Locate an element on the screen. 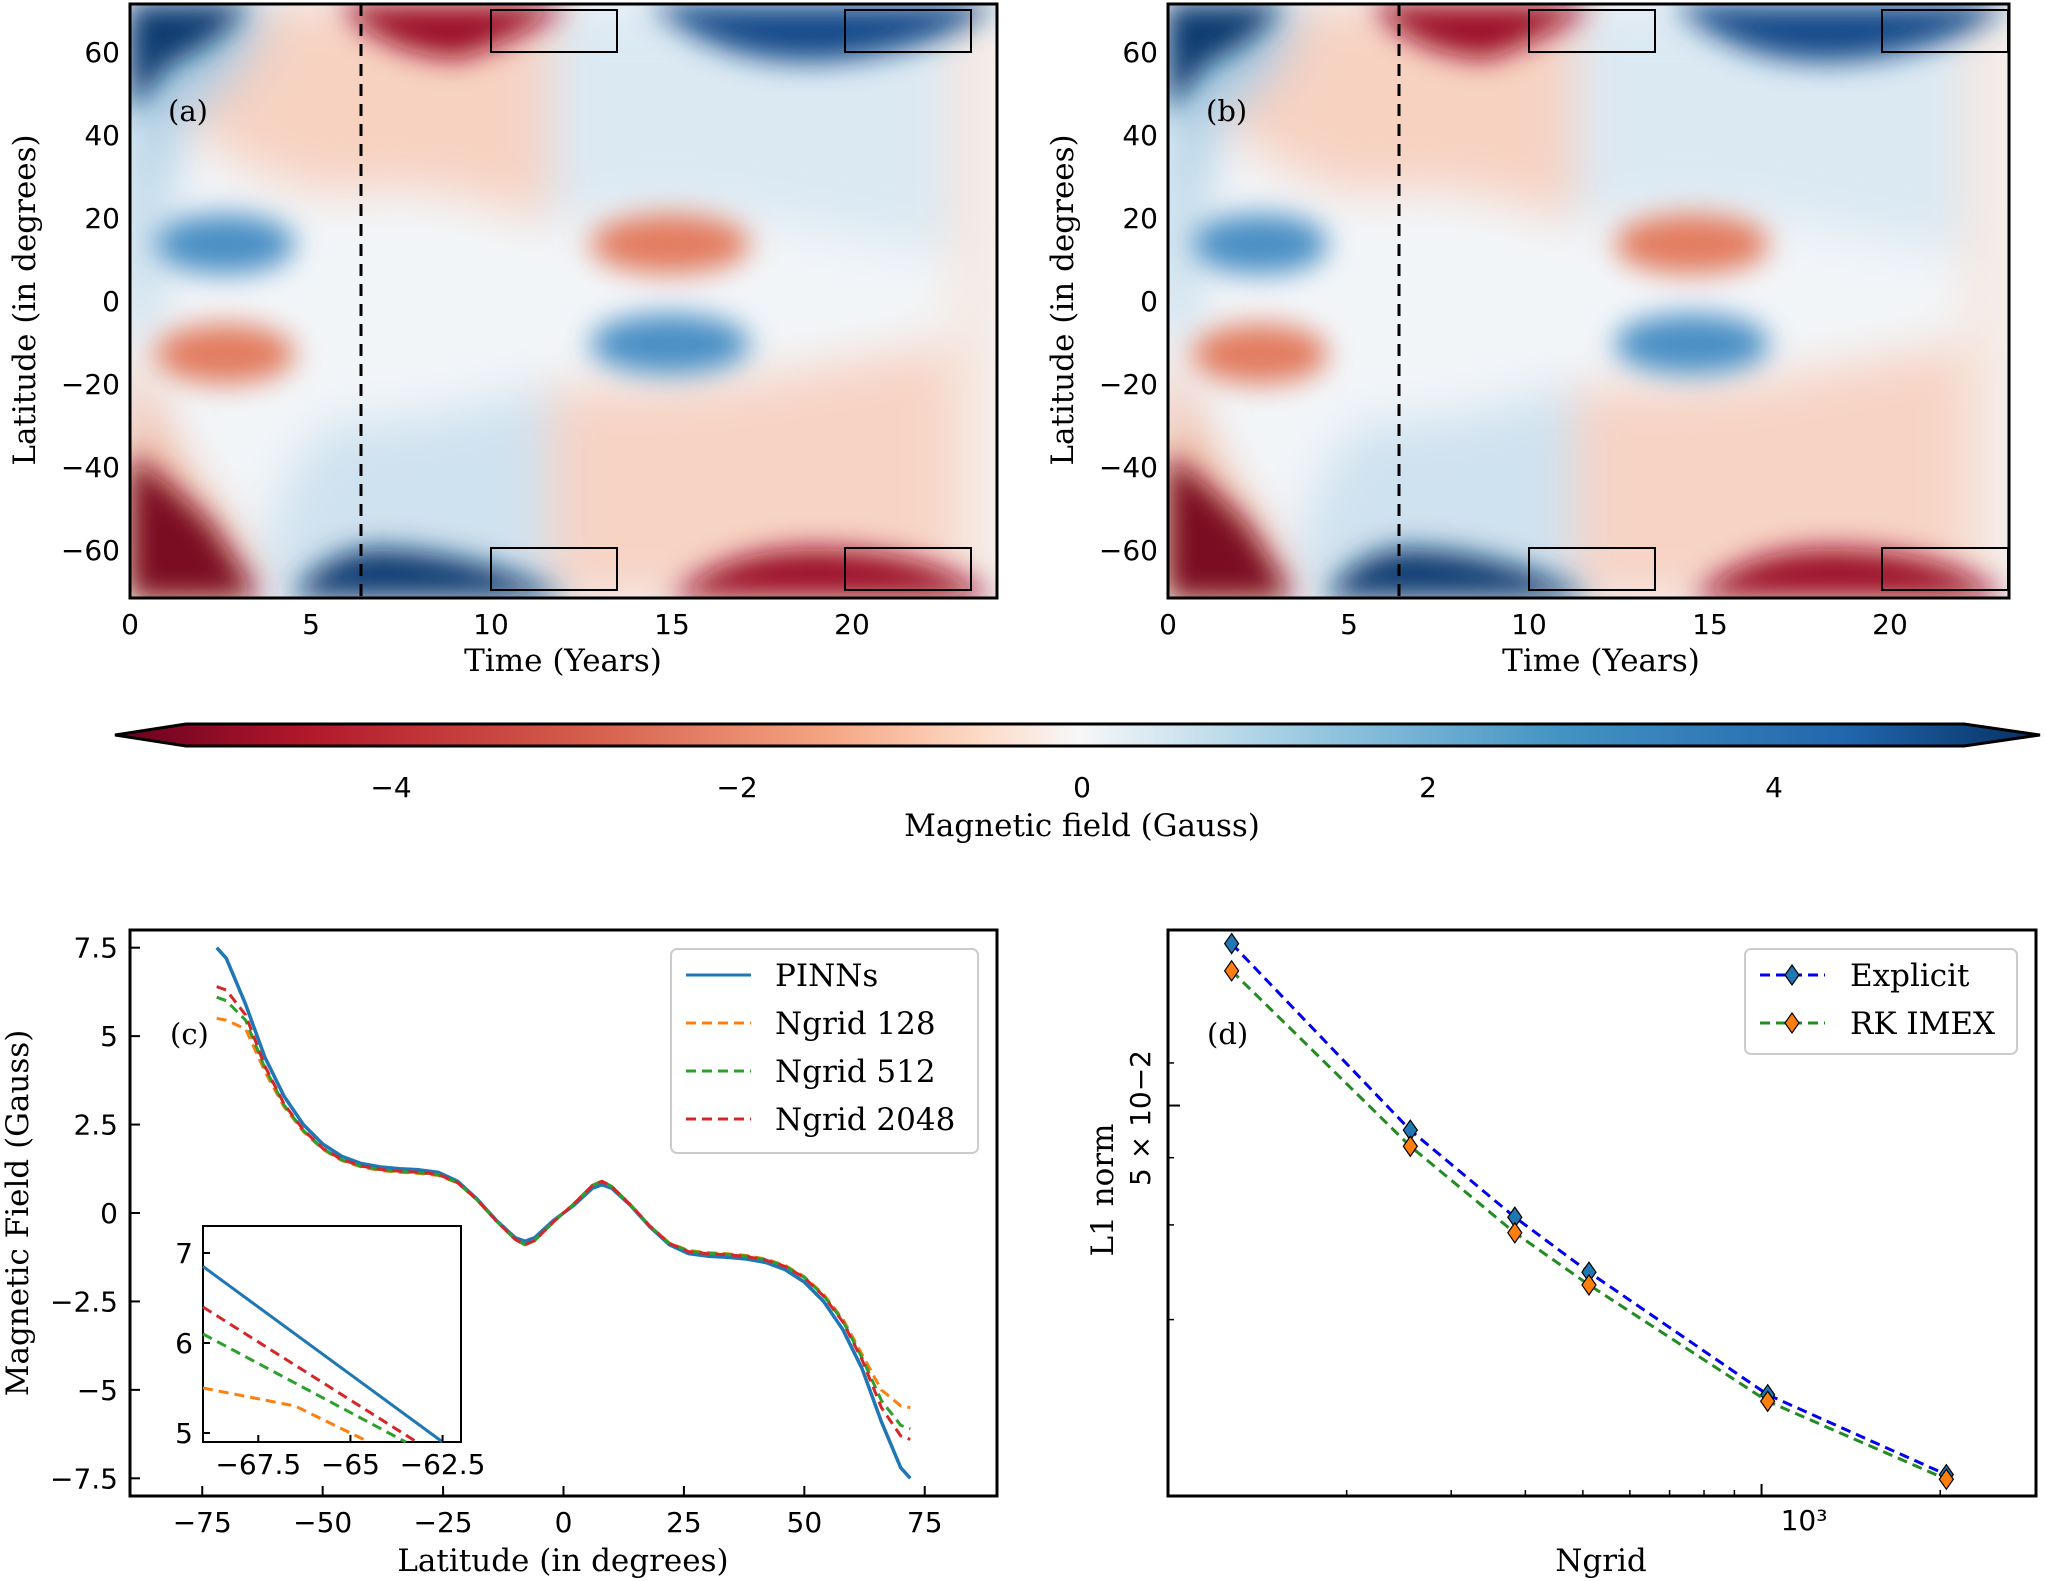 Image resolution: width=2046 pixels, height=1581 pixels. xtick-a-0: 0 is located at coordinates (130, 624).